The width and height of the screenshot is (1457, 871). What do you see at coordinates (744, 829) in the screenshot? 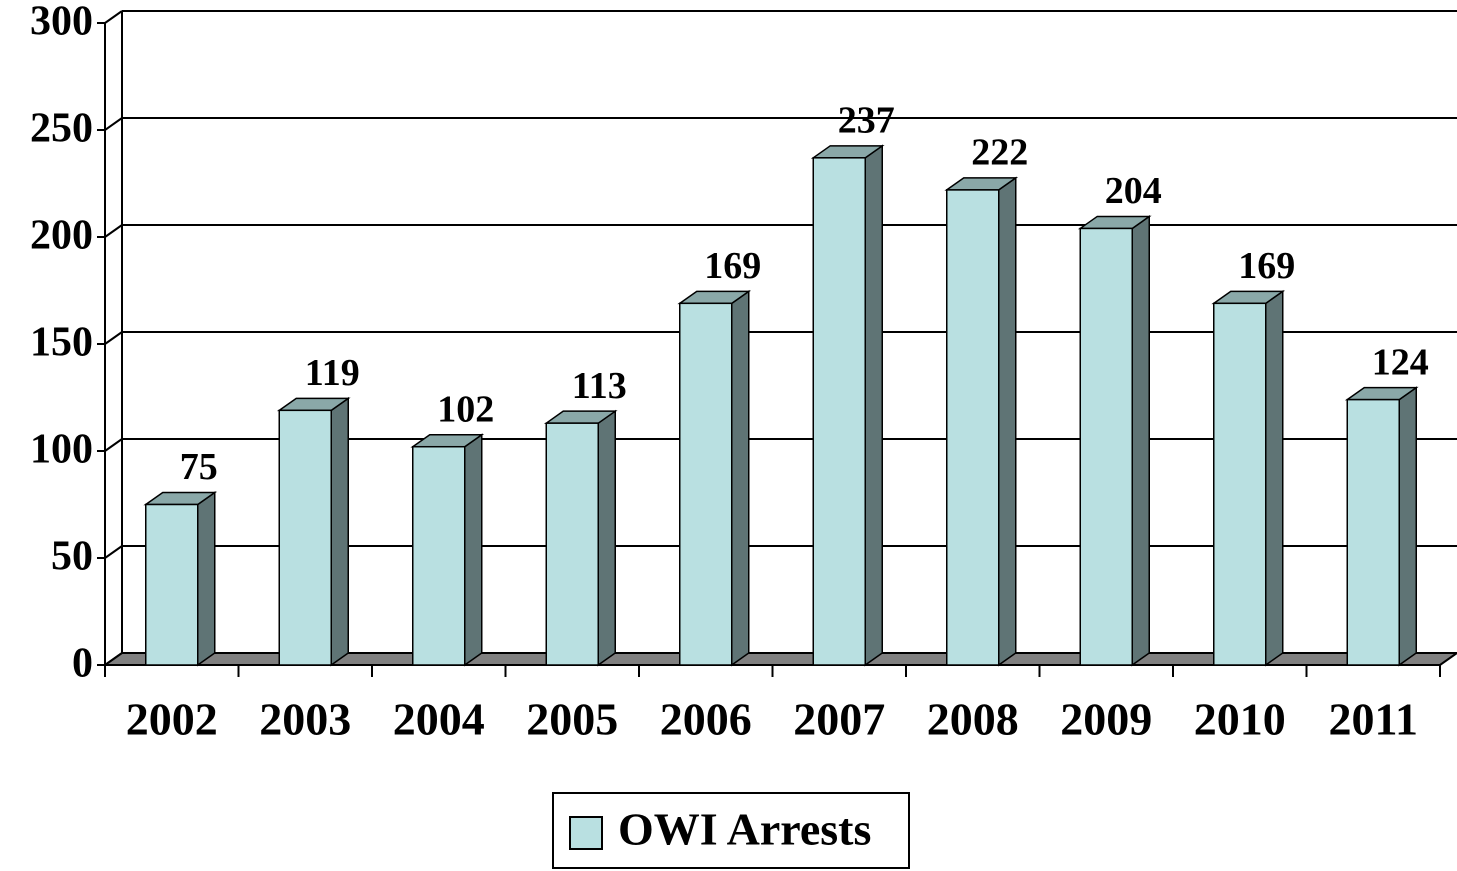
I see `legend-label: OWI Arrests` at bounding box center [744, 829].